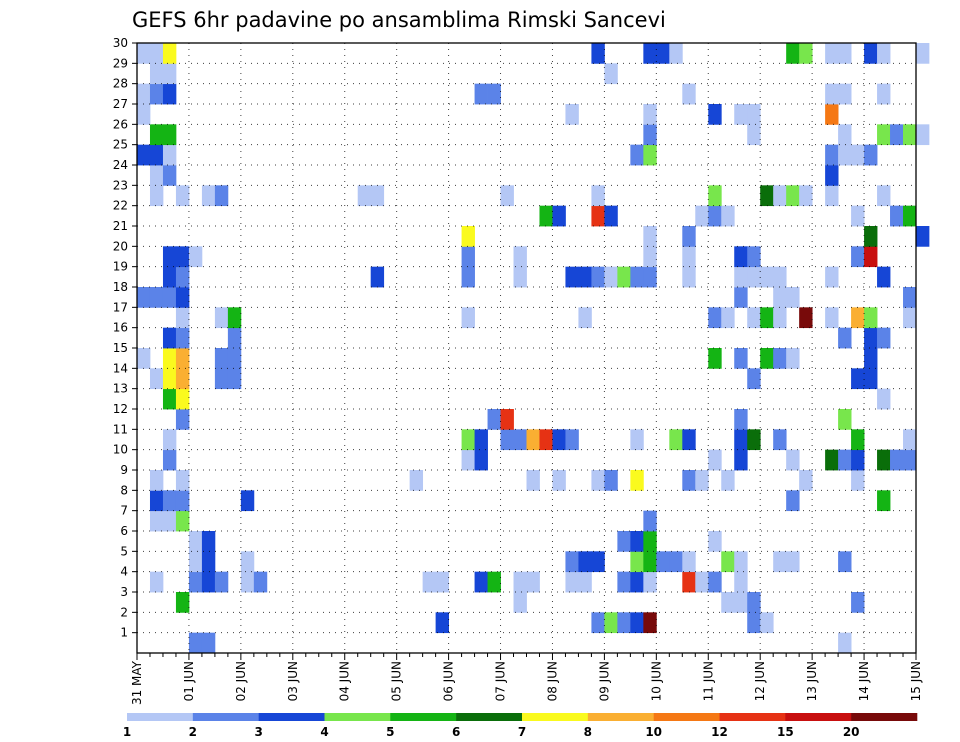  Describe the element at coordinates (120, 63) in the screenshot. I see `y-tick-label: 29` at that location.